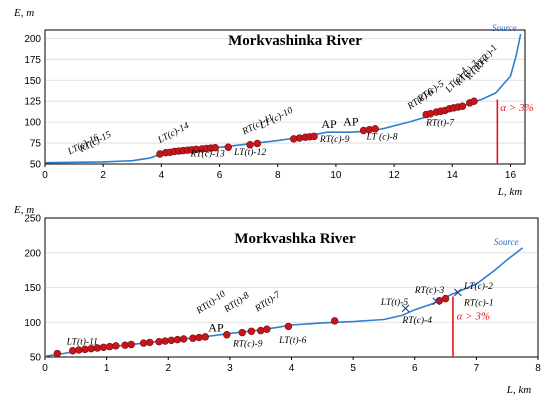  Describe the element at coordinates (207, 153) in the screenshot. I see `tributary-label: RT(c)-13` at that location.